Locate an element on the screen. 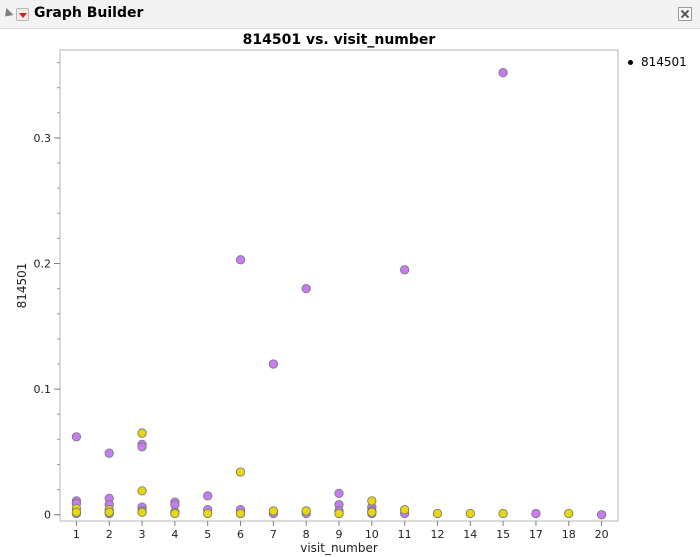 The image size is (700, 557). x-tick-label: 17 is located at coordinates (536, 534).